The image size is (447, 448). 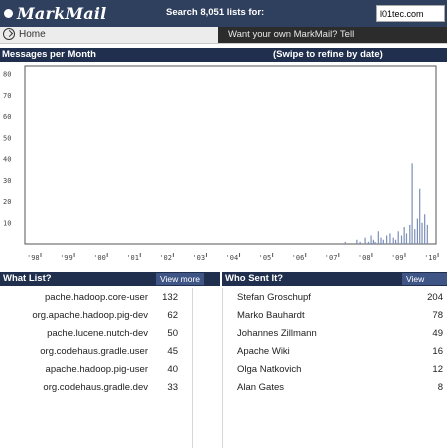 I want to click on y-tick-label: 40, so click(x=7, y=160).